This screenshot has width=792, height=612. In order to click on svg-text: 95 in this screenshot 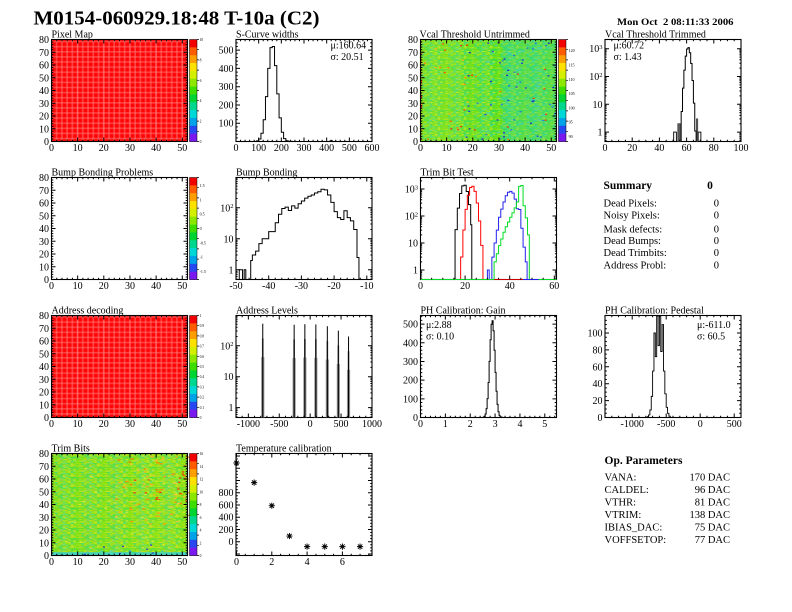, I will do `click(571, 122)`.